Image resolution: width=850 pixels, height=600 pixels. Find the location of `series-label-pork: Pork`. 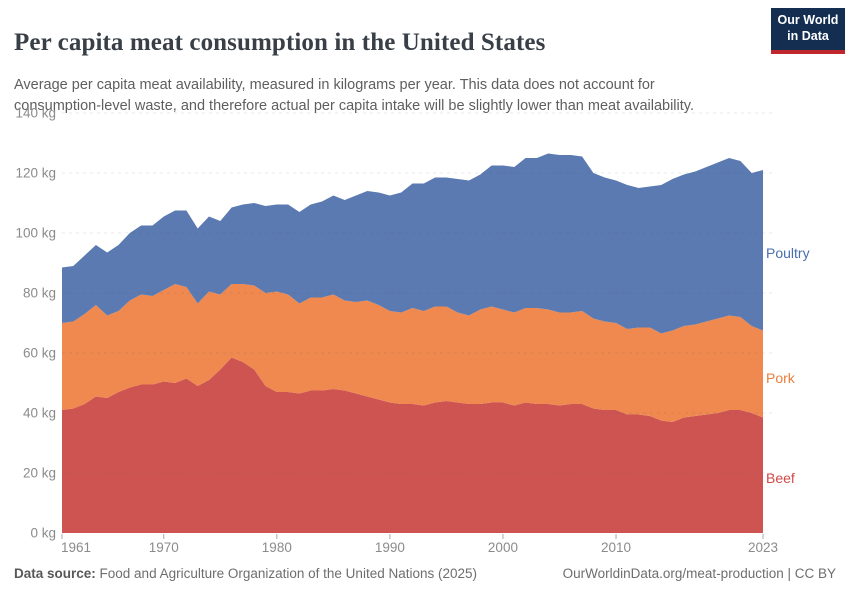

series-label-pork: Pork is located at coordinates (780, 378).